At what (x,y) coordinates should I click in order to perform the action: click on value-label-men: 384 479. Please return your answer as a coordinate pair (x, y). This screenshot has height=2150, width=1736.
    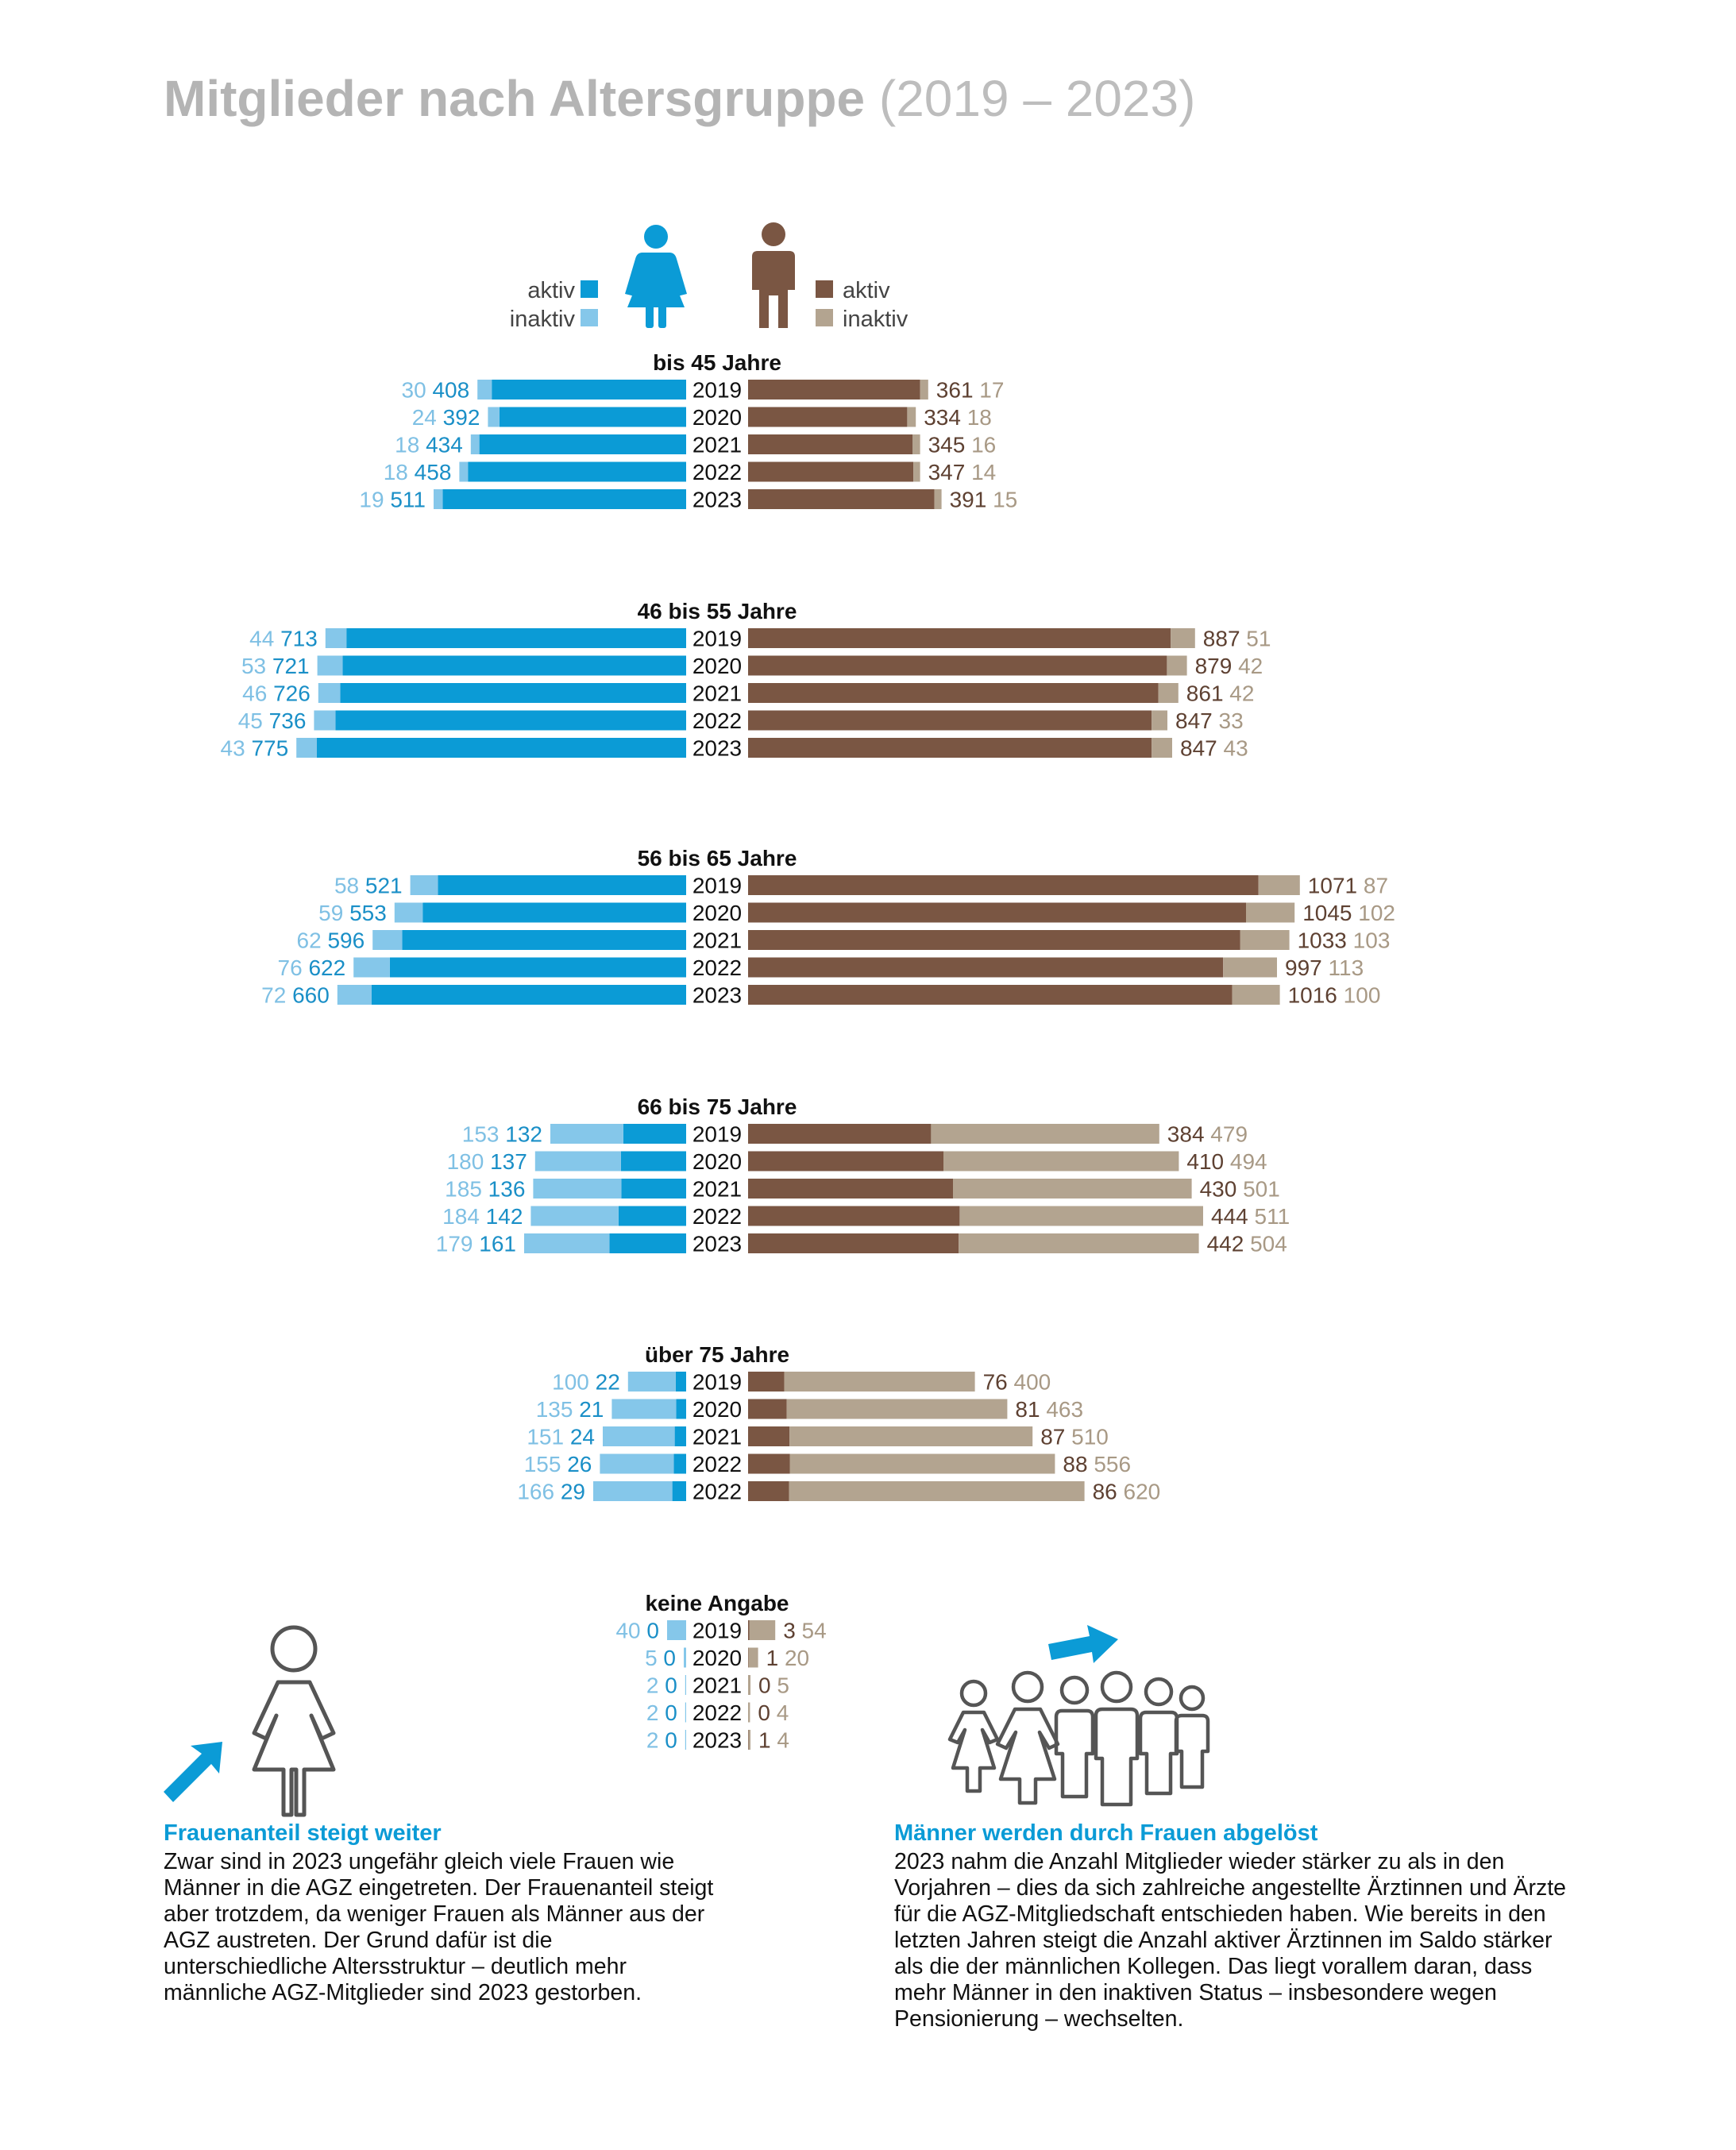
    Looking at the image, I should click on (1207, 1134).